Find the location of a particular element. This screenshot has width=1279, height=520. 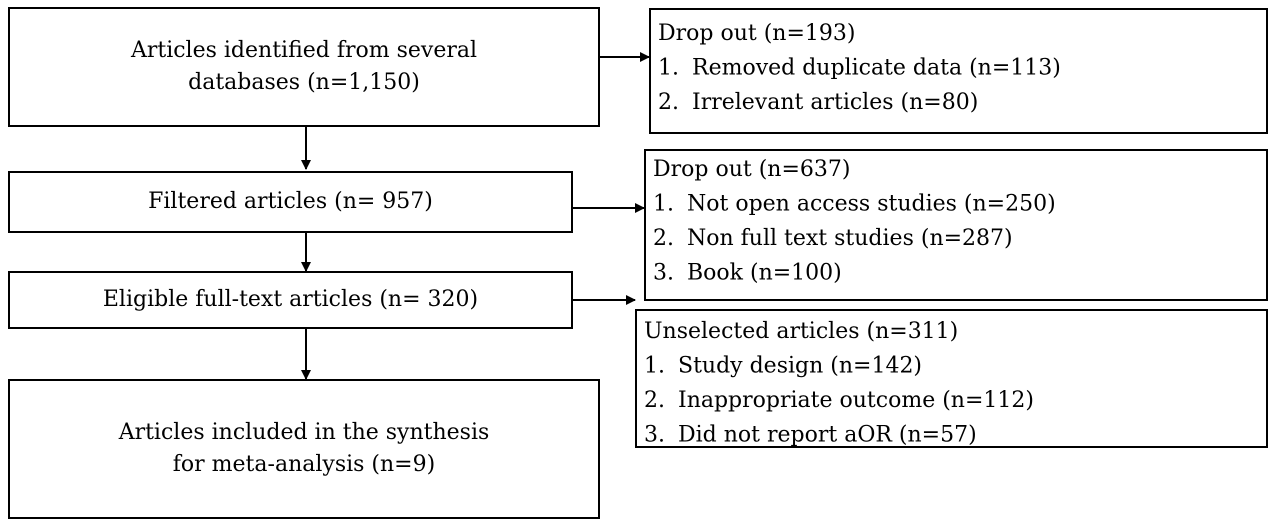

box-text: Eligible full-text articles (n= 320) is located at coordinates (290, 299).